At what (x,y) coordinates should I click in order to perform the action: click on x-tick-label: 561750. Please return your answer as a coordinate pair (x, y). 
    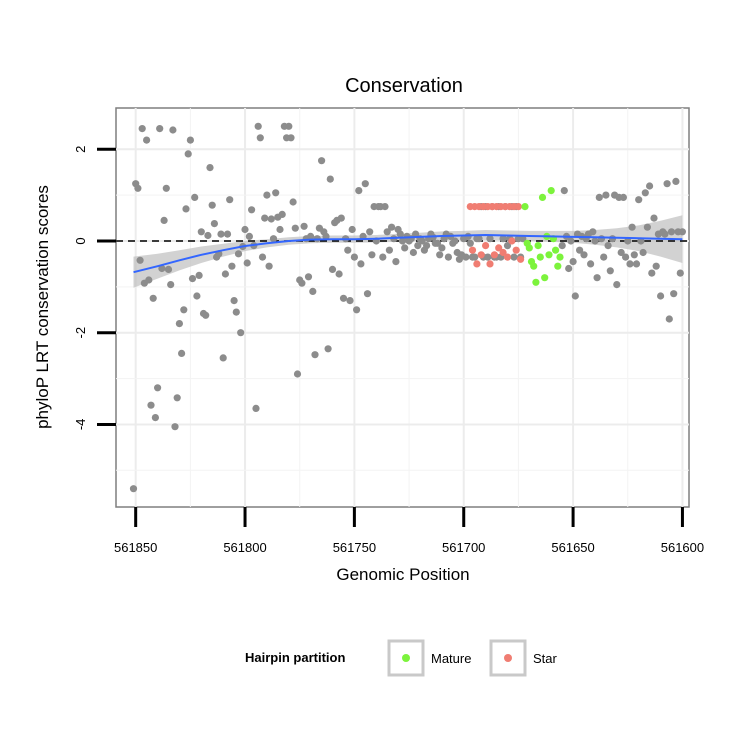
    Looking at the image, I should click on (354, 547).